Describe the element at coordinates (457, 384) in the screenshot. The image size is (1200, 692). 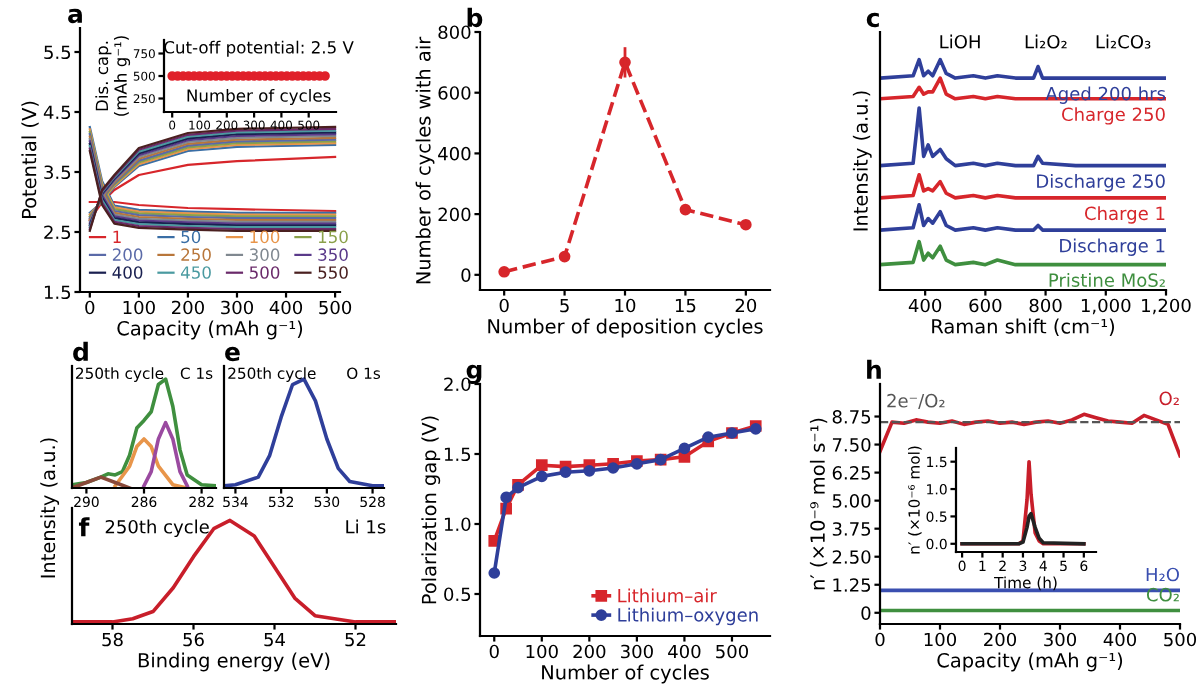
I see `y-tick-label: 2.0` at that location.